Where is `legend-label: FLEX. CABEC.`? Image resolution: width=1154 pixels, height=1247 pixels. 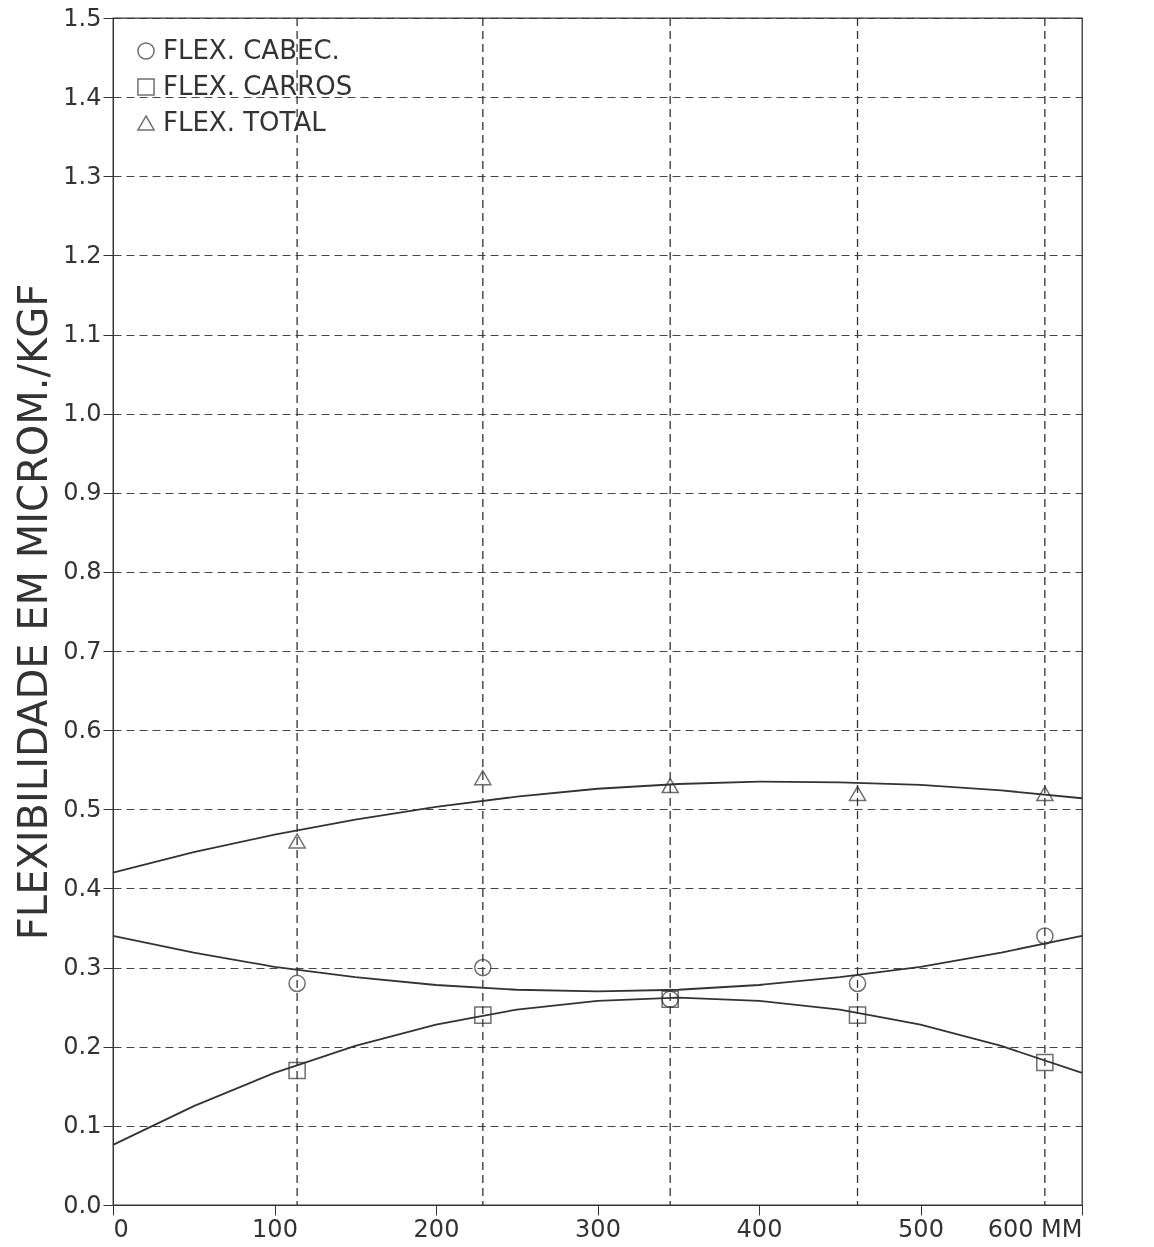
legend-label: FLEX. CABEC. is located at coordinates (251, 50).